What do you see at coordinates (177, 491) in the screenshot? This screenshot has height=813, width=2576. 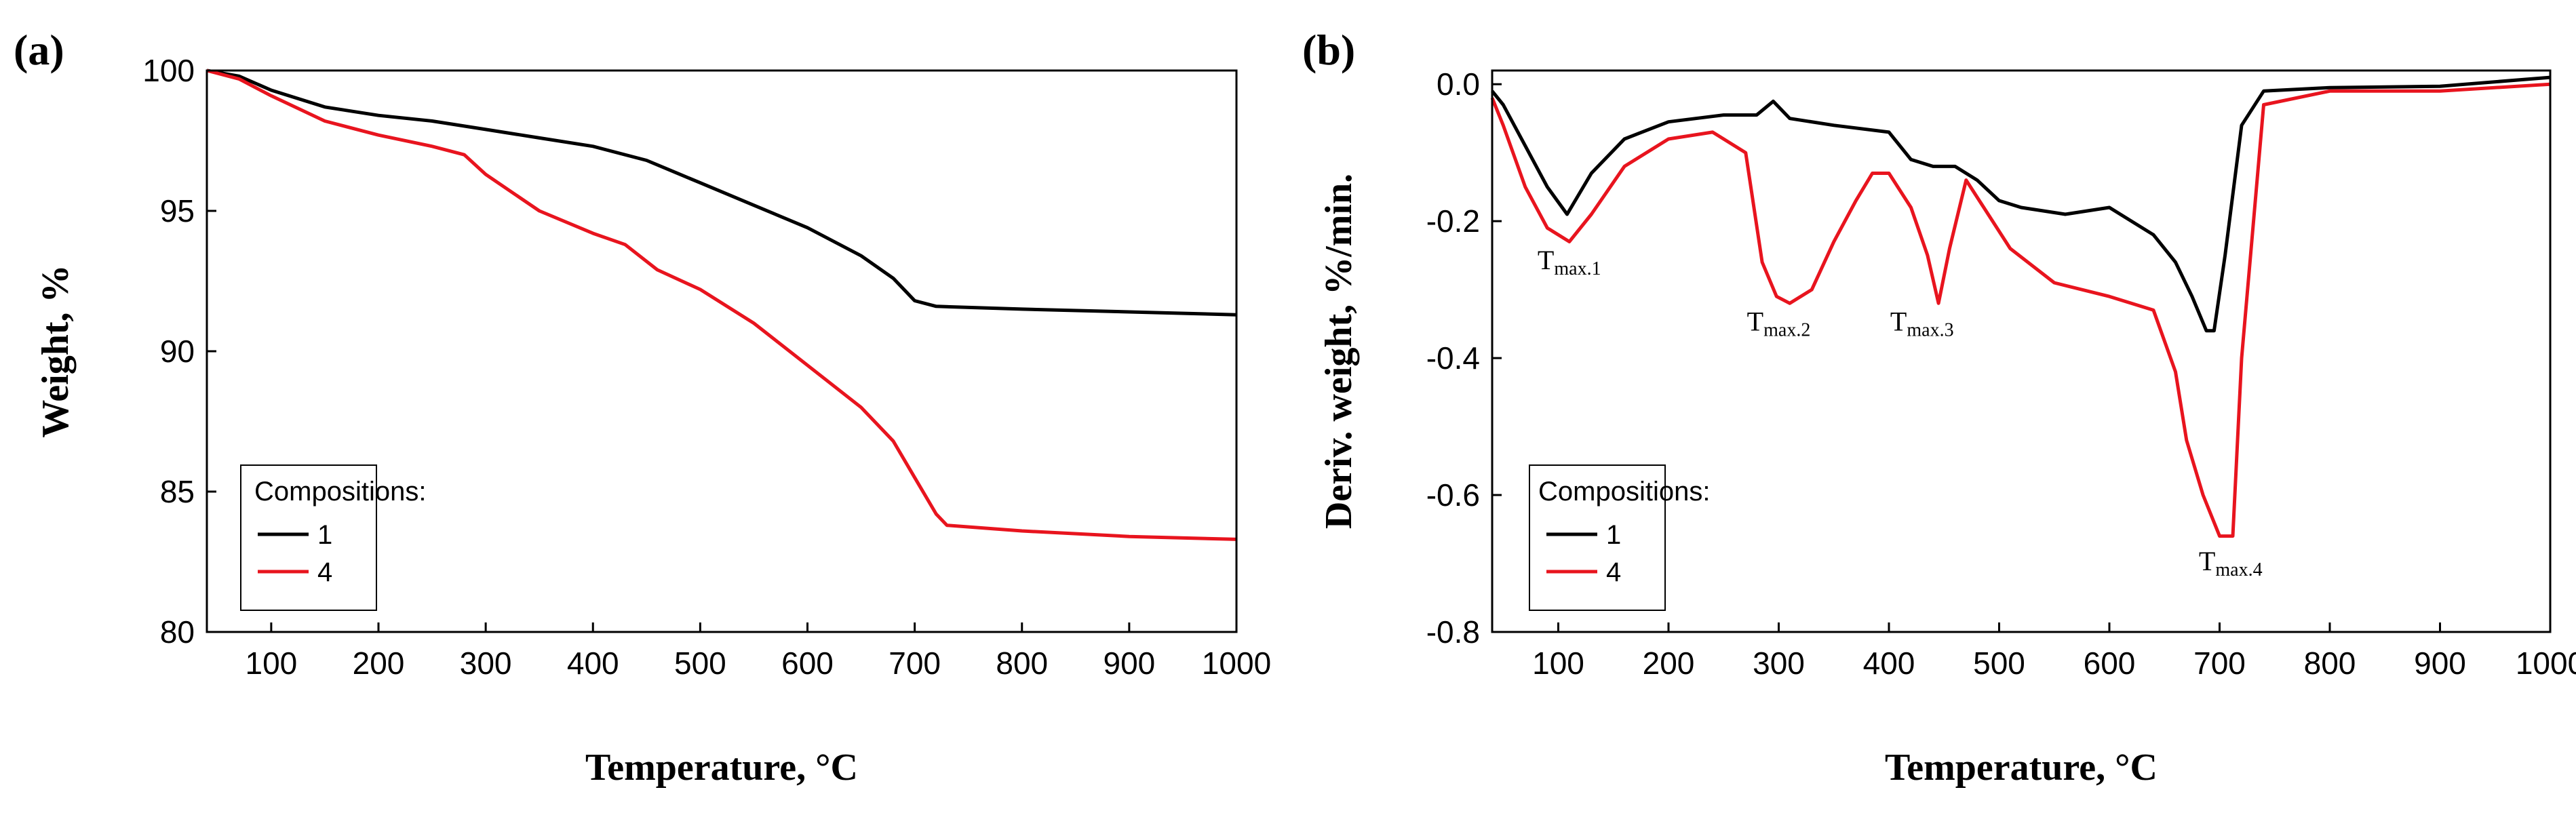 I see `panel-a-y-tick-label: 85` at bounding box center [177, 491].